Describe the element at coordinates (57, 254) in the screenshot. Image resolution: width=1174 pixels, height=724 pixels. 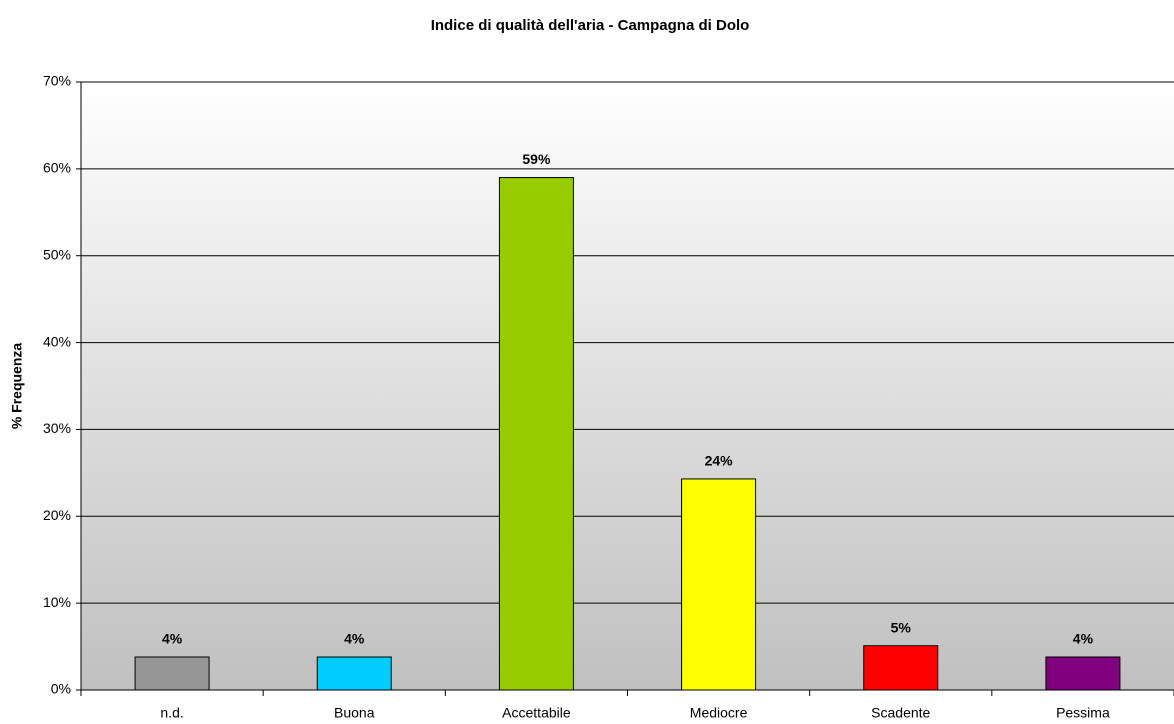
I see `y-tick-label: 50%` at that location.